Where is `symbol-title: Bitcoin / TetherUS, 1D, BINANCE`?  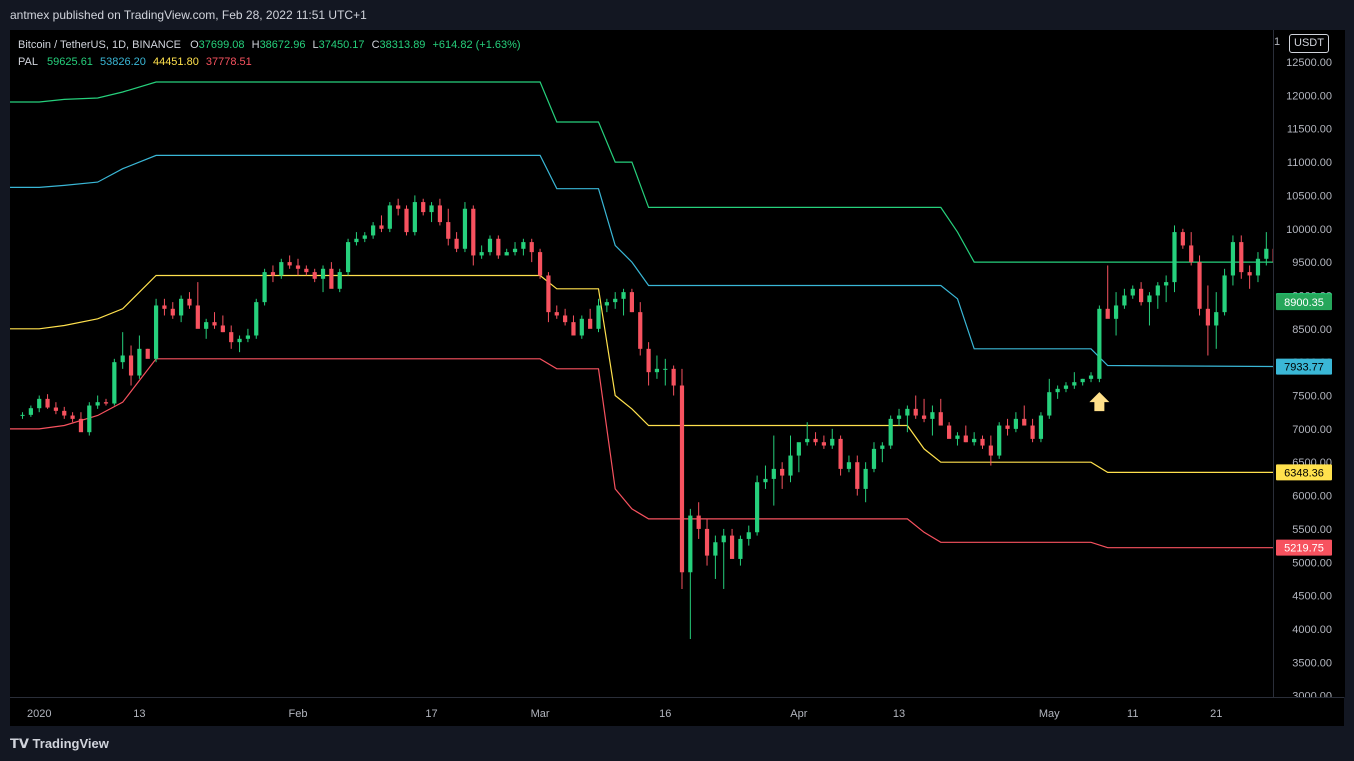 symbol-title: Bitcoin / TetherUS, 1D, BINANCE is located at coordinates (100, 45).